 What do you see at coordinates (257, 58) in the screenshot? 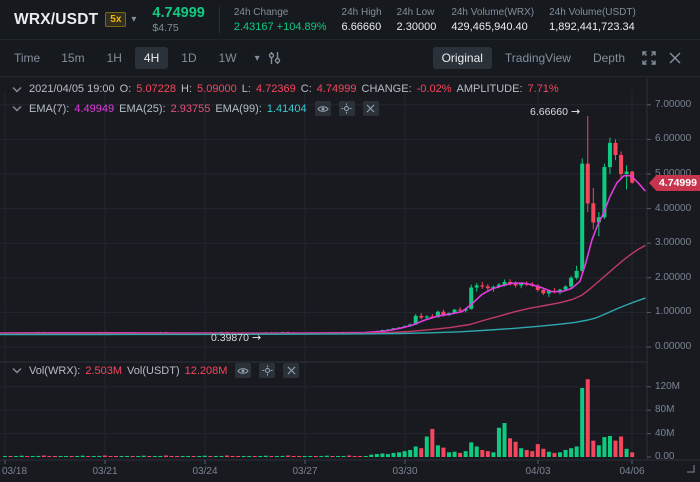
I see `interval-chevron-down-icon: ▾` at bounding box center [257, 58].